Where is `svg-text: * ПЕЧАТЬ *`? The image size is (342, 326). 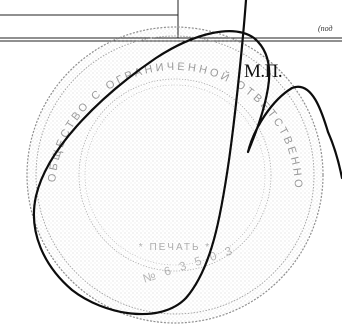 svg-text: * ПЕЧАТЬ * is located at coordinates (175, 247).